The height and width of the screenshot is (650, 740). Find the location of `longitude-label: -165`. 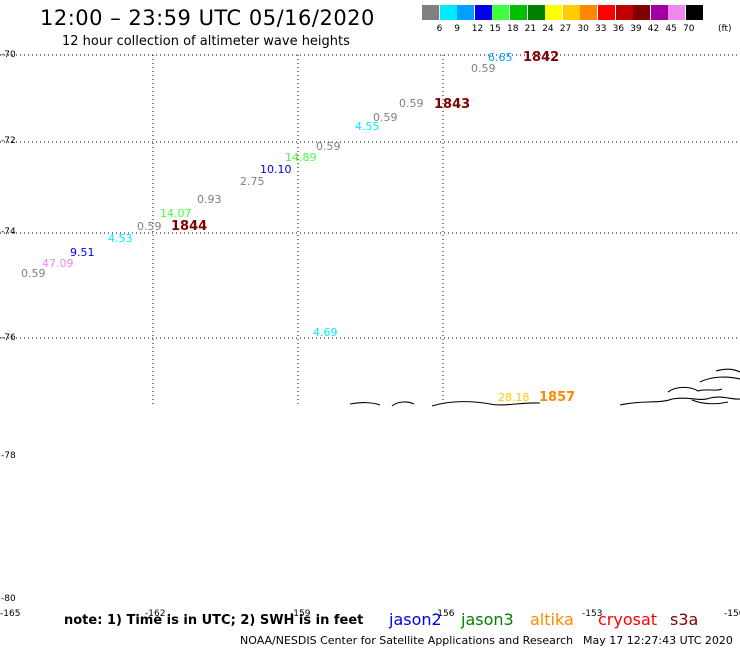

longitude-label: -165 is located at coordinates (10, 614).